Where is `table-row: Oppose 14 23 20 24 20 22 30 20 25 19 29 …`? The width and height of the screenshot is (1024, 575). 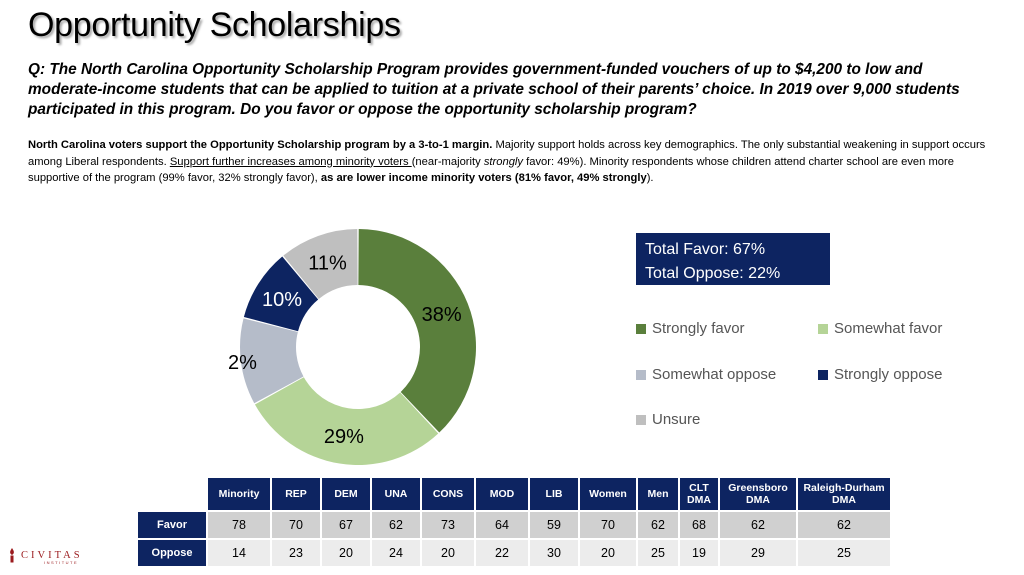
table-row: Oppose 14 23 20 24 20 22 30 20 25 19 29 … is located at coordinates (514, 553).